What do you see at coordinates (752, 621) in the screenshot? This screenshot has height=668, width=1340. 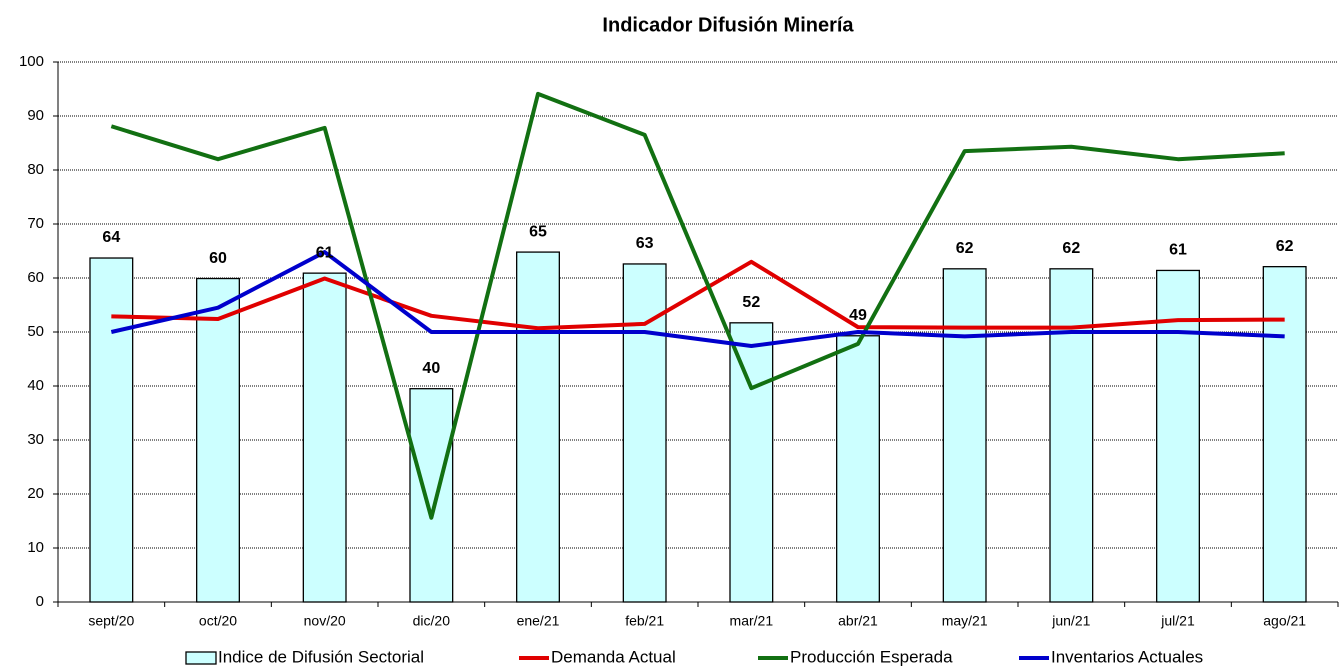 I see `x-tick-label: mar/21` at bounding box center [752, 621].